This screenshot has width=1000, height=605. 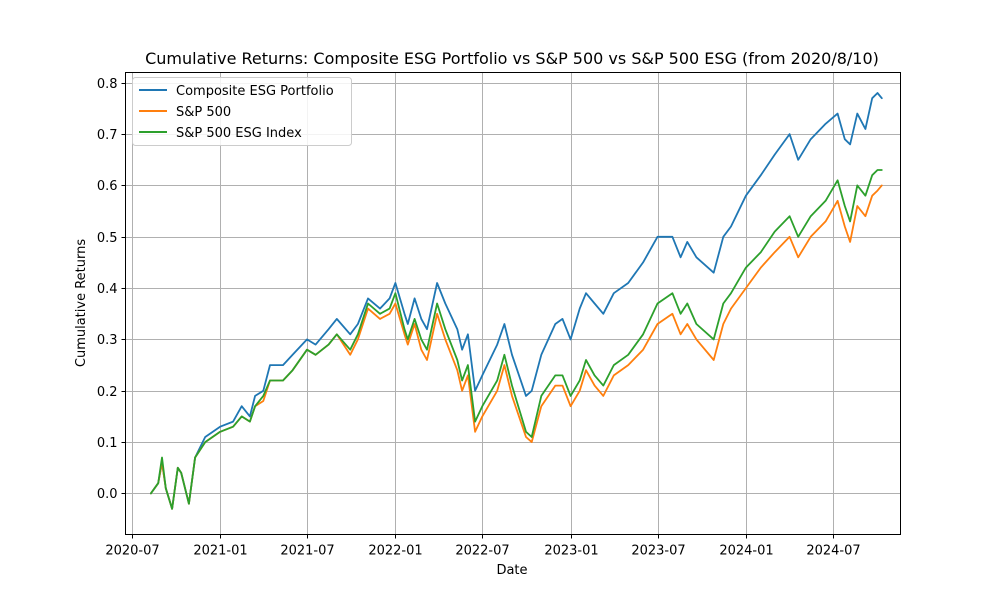 What do you see at coordinates (107, 84) in the screenshot?
I see `y-tick-label: 0.8` at bounding box center [107, 84].